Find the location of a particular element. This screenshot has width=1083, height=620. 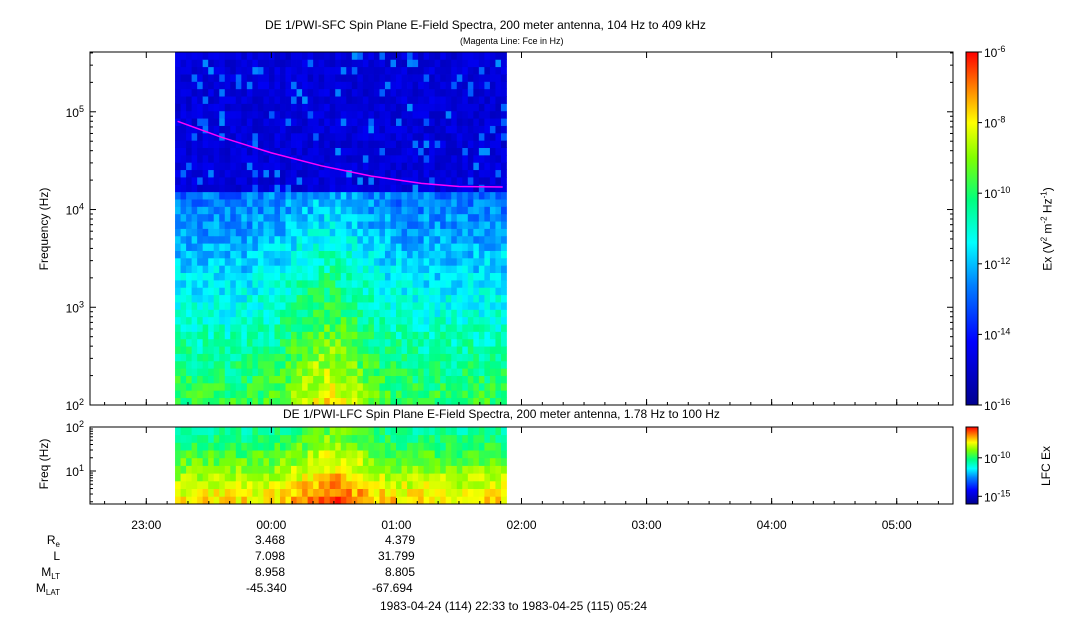

sfc-colorbar-tick-label: 10-16 is located at coordinates (997, 405).